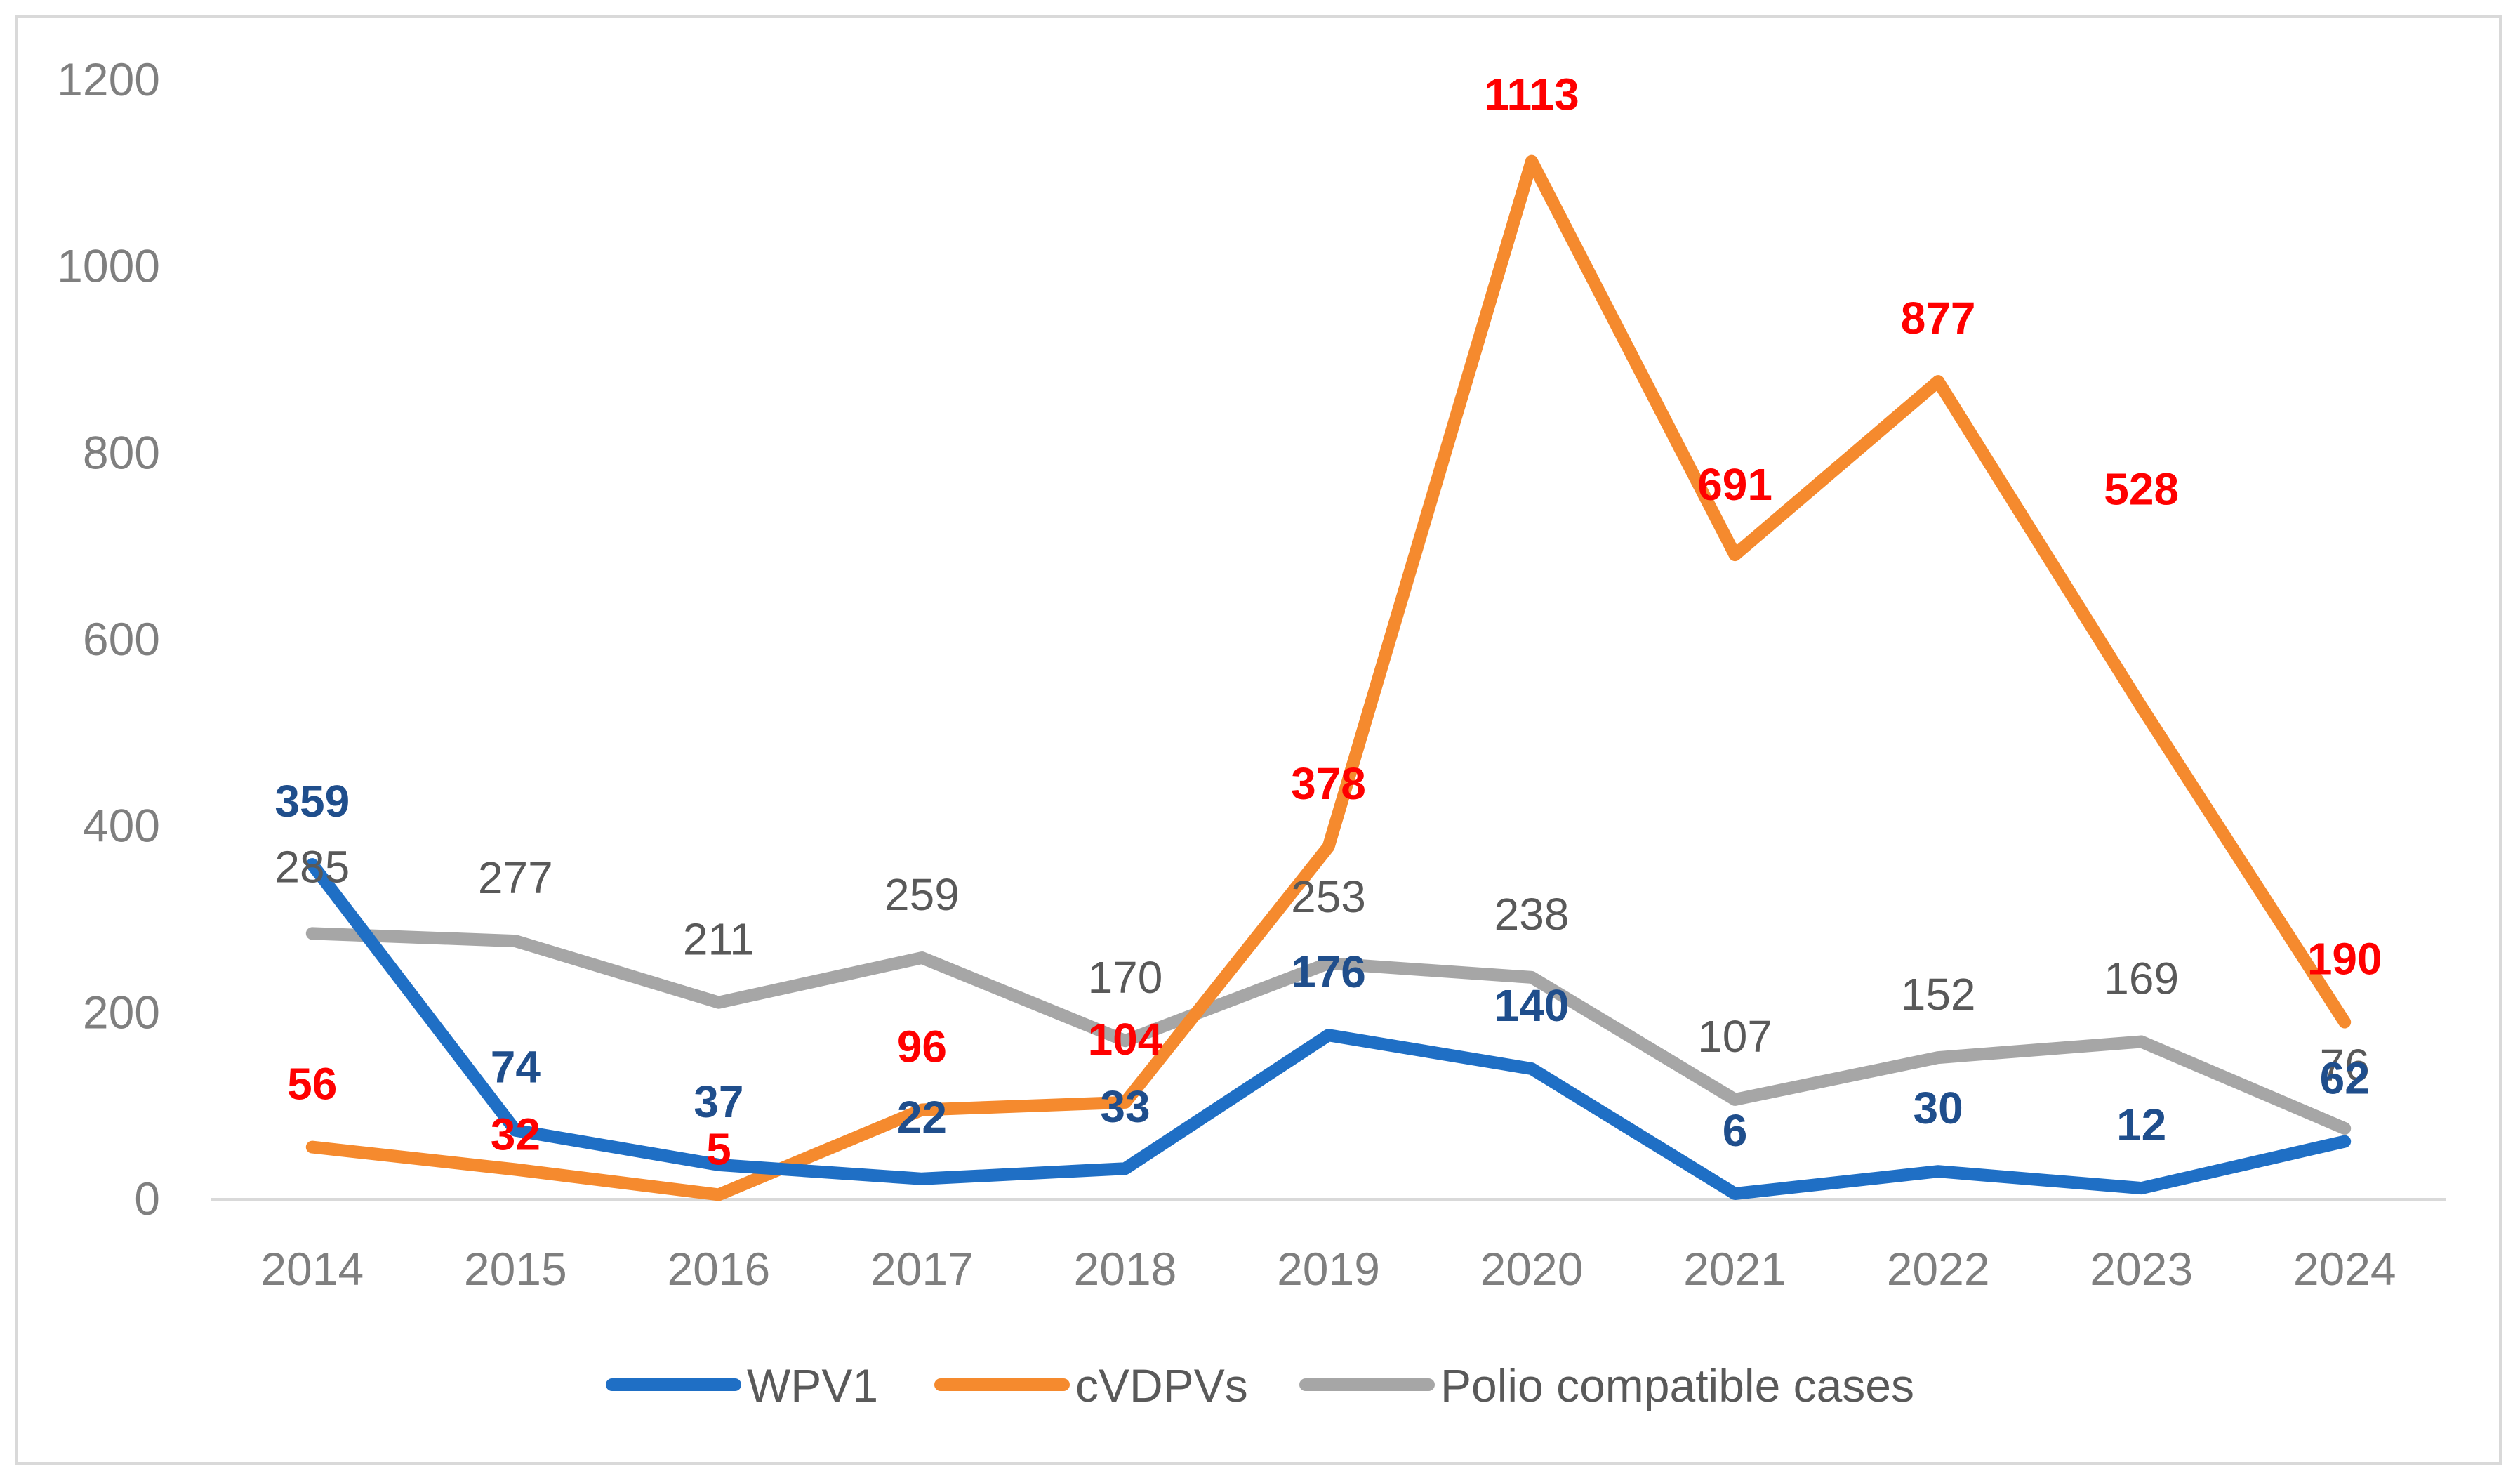  What do you see at coordinates (515, 1269) in the screenshot?
I see `x-tick-label: 2015` at bounding box center [515, 1269].